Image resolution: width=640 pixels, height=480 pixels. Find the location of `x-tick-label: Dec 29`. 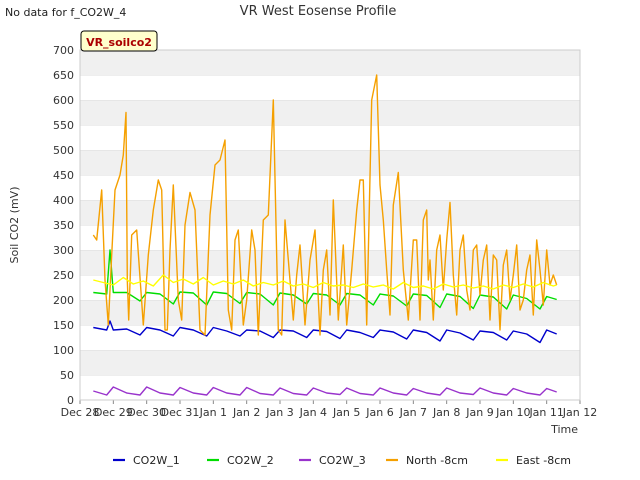

x-tick-label: Dec 29 is located at coordinates (113, 412).